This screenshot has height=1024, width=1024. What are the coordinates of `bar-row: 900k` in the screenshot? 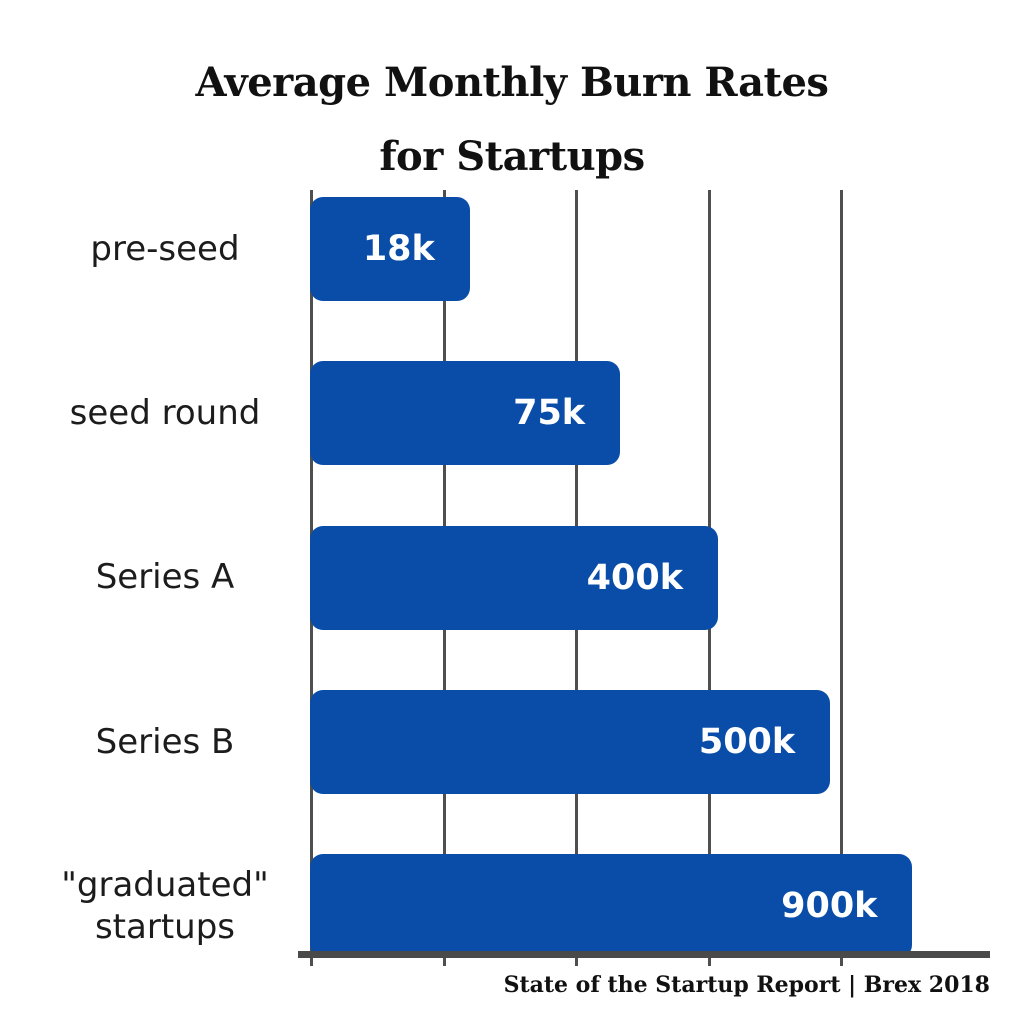 It's located at (650, 906).